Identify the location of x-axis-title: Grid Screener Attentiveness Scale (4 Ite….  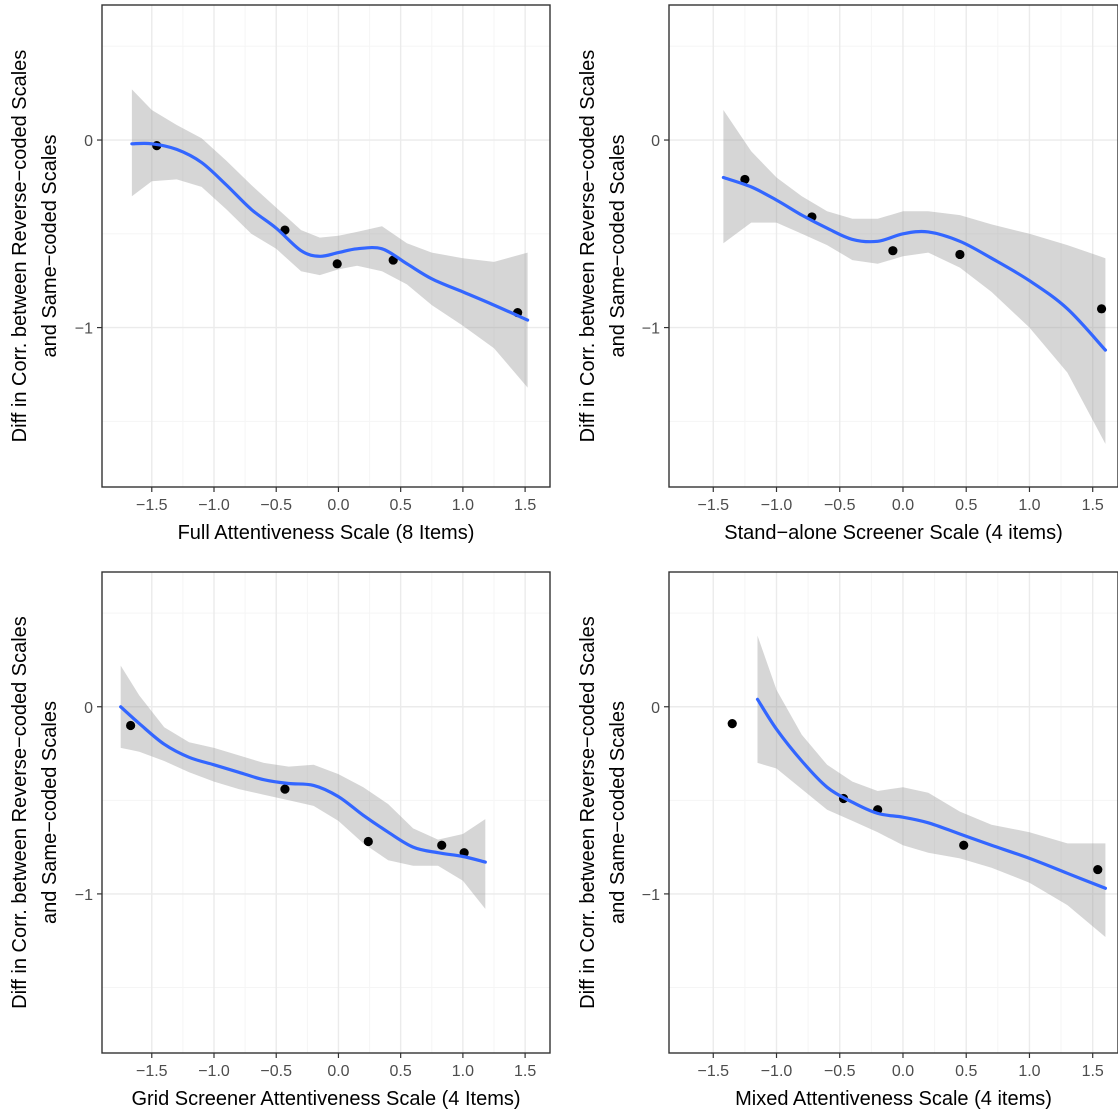
(325, 1099).